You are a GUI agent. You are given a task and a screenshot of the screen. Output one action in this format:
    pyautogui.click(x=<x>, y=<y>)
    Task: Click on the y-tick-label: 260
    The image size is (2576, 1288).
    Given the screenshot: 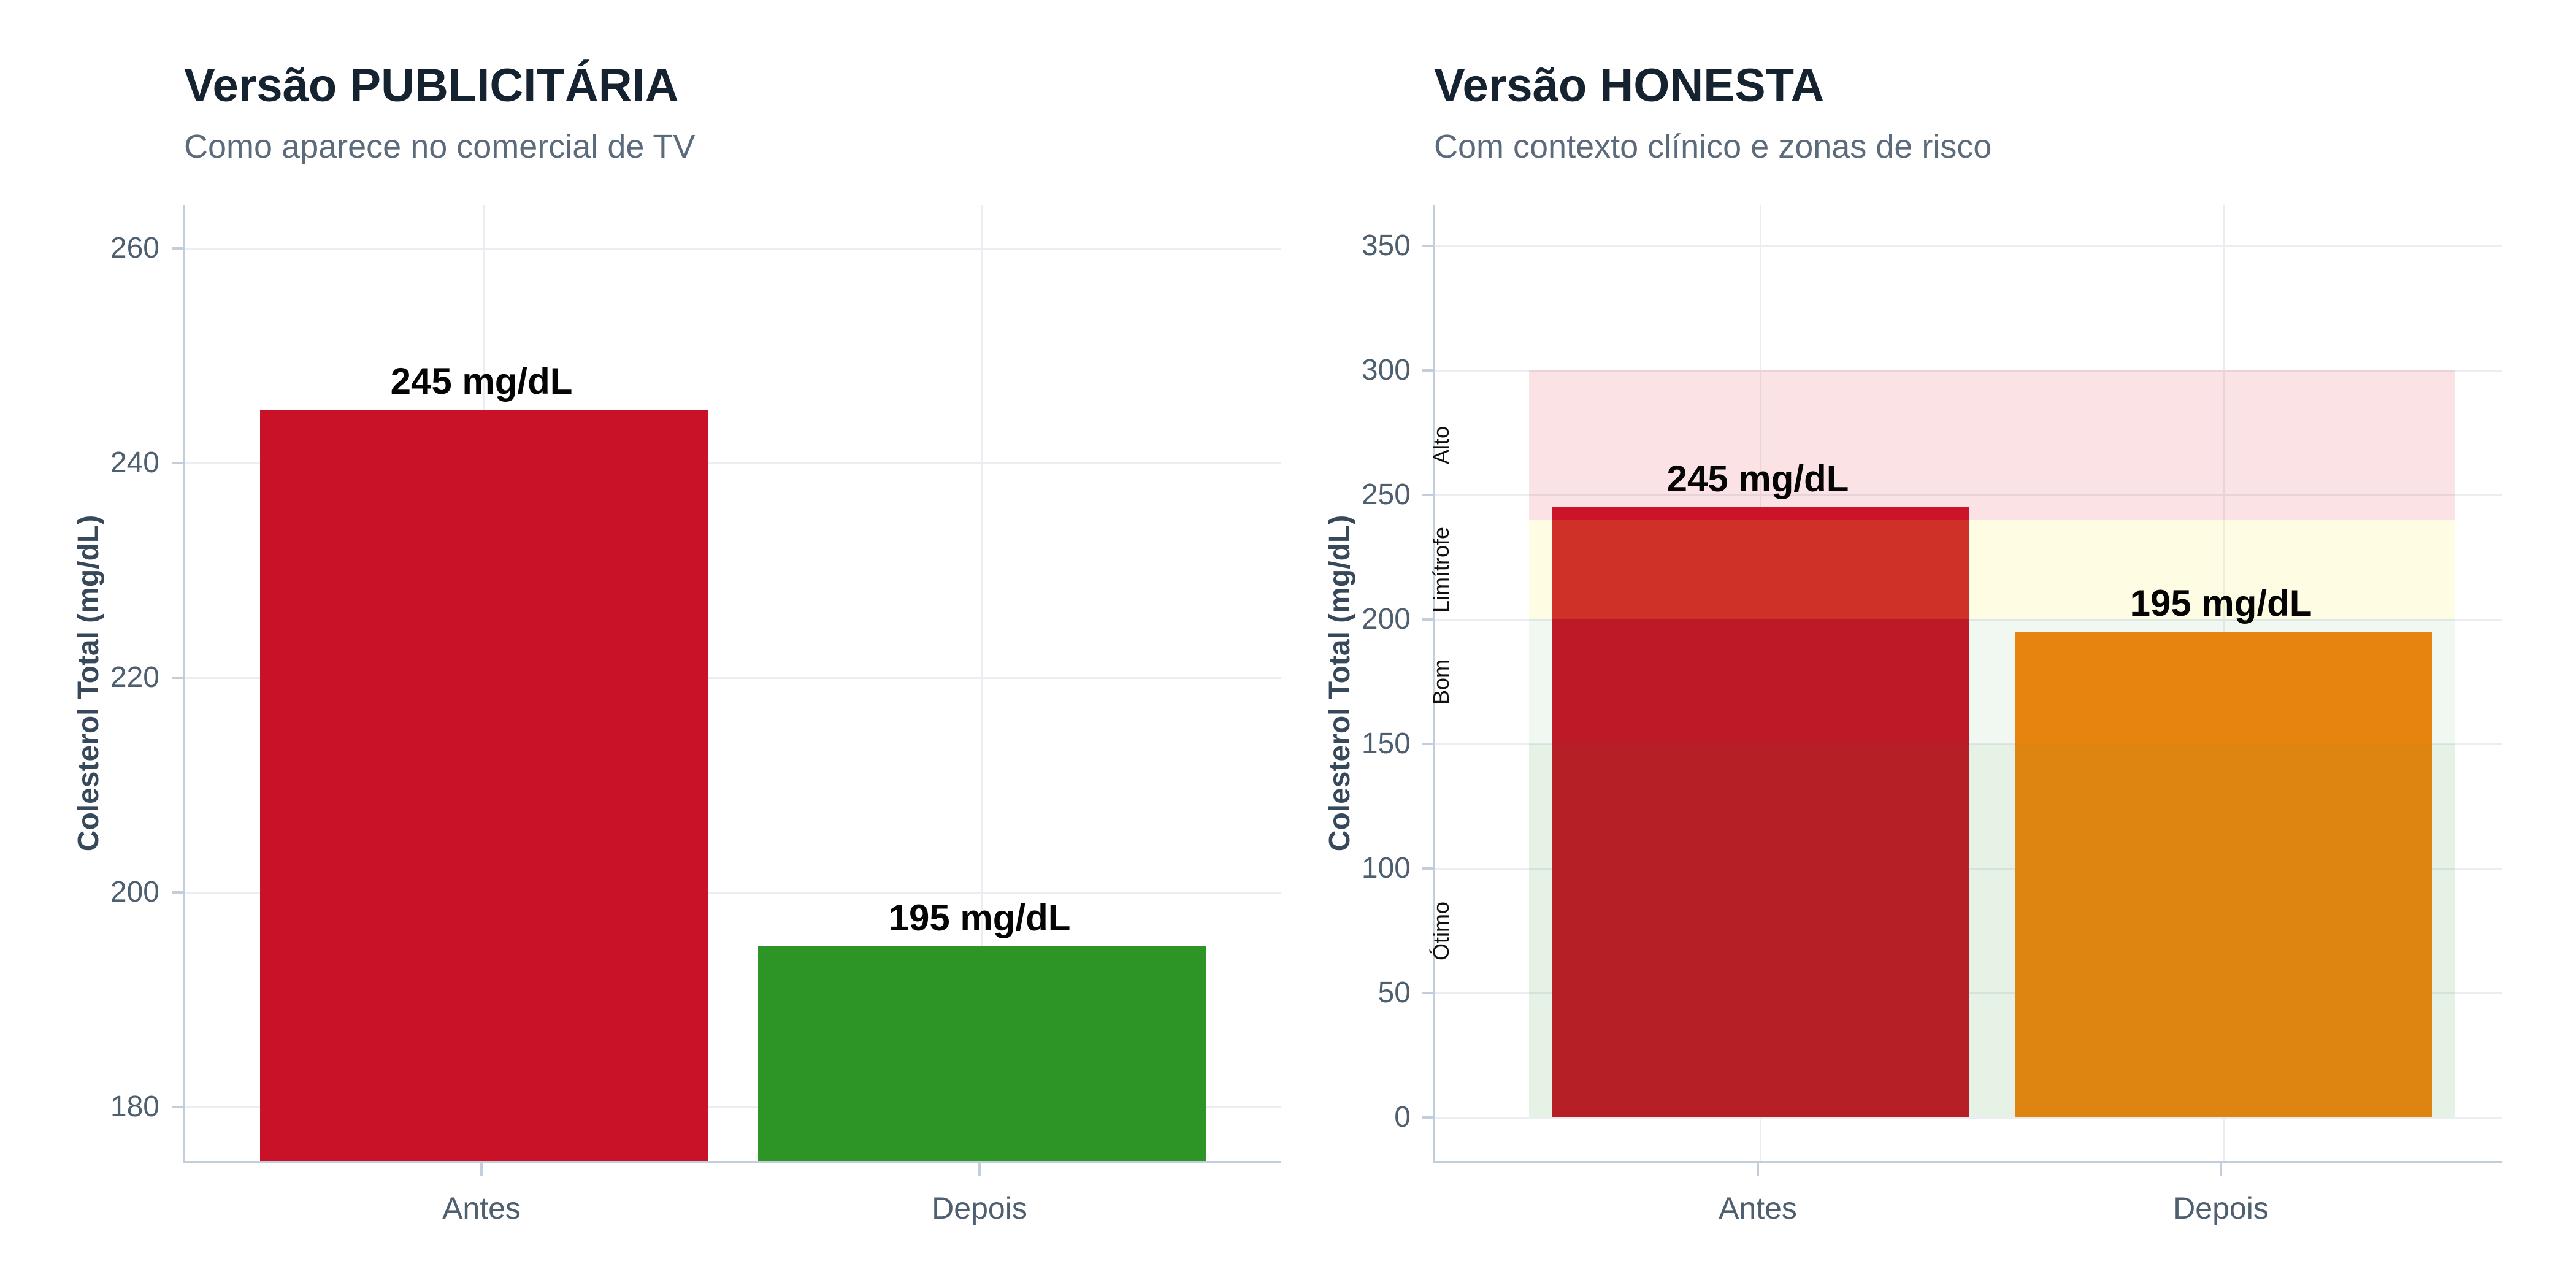 What is the action you would take?
    pyautogui.click(x=134, y=248)
    